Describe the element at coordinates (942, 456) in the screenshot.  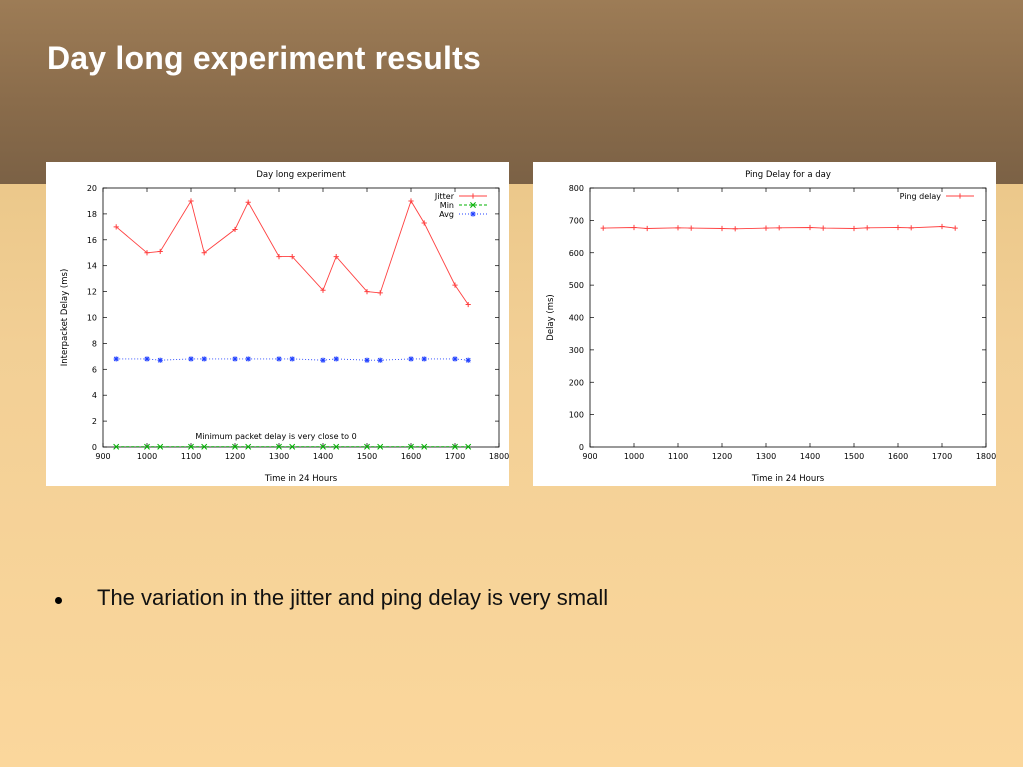
I see `ping-chart-xtick-label: 1700` at that location.